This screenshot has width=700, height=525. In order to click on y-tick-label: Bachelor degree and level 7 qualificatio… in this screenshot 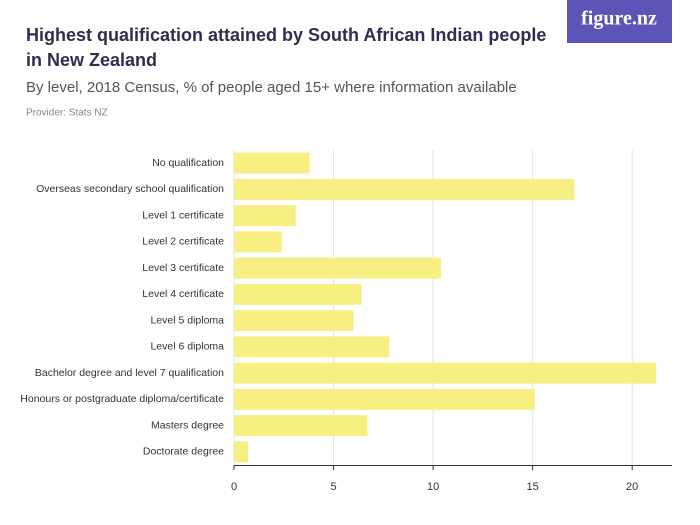, I will do `click(129, 373)`.